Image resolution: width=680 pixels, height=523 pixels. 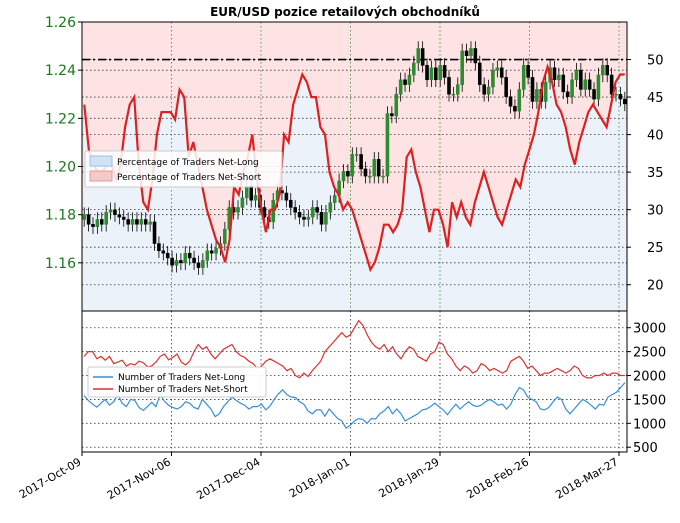 What do you see at coordinates (345, 12) in the screenshot?
I see `chart-title: EUR/USD pozice retailových obchodníků` at bounding box center [345, 12].